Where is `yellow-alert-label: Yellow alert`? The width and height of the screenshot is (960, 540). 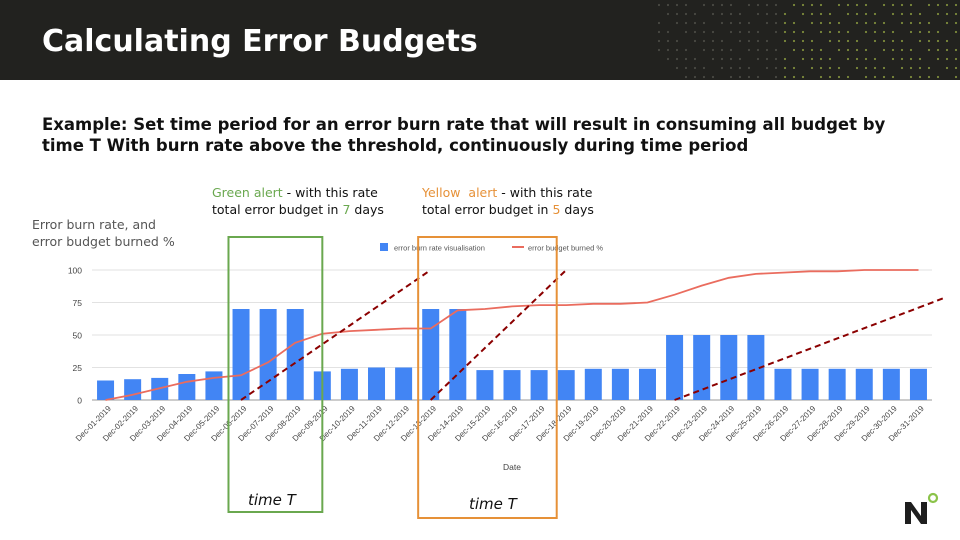 yellow-alert-label: Yellow alert is located at coordinates (460, 192).